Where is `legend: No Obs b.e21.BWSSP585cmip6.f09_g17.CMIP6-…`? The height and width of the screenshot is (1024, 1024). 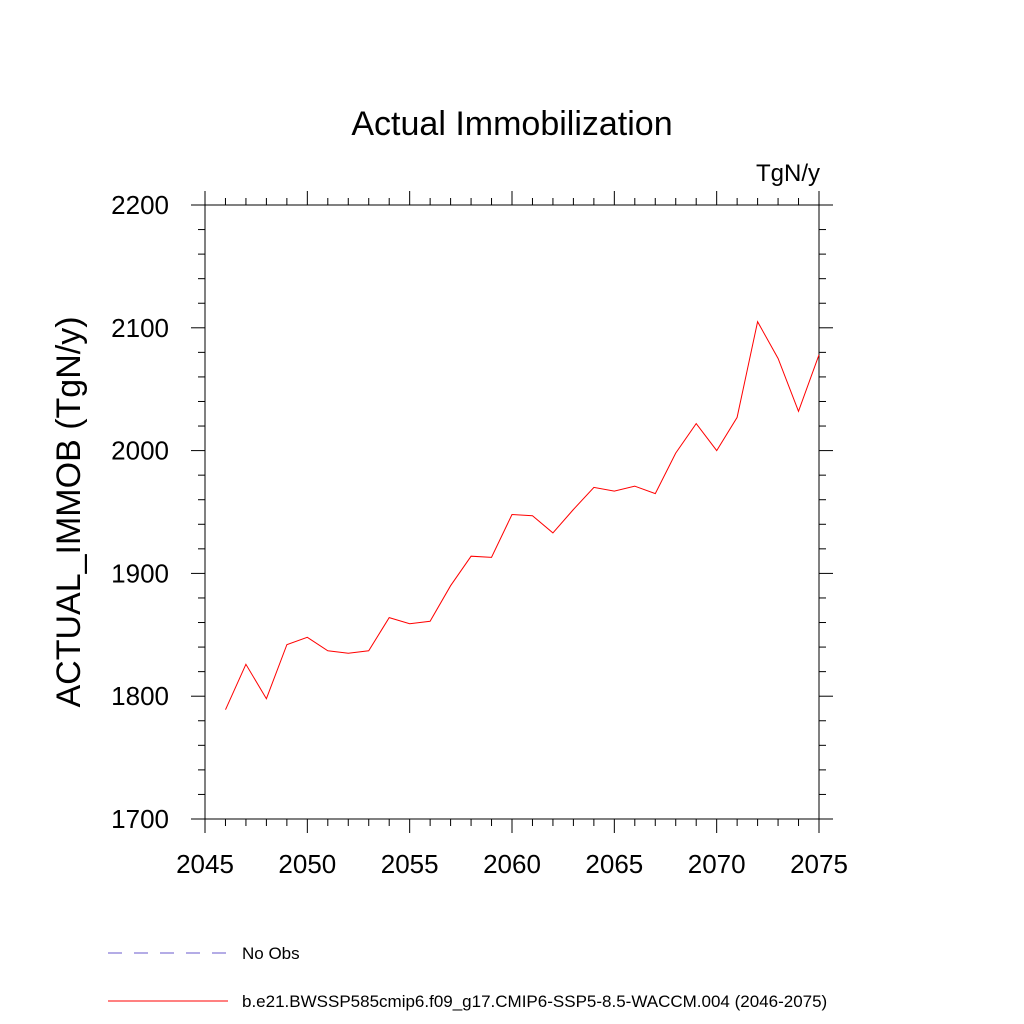 legend: No Obs b.e21.BWSSP585cmip6.f09_g17.CMIP6-… is located at coordinates (467, 977).